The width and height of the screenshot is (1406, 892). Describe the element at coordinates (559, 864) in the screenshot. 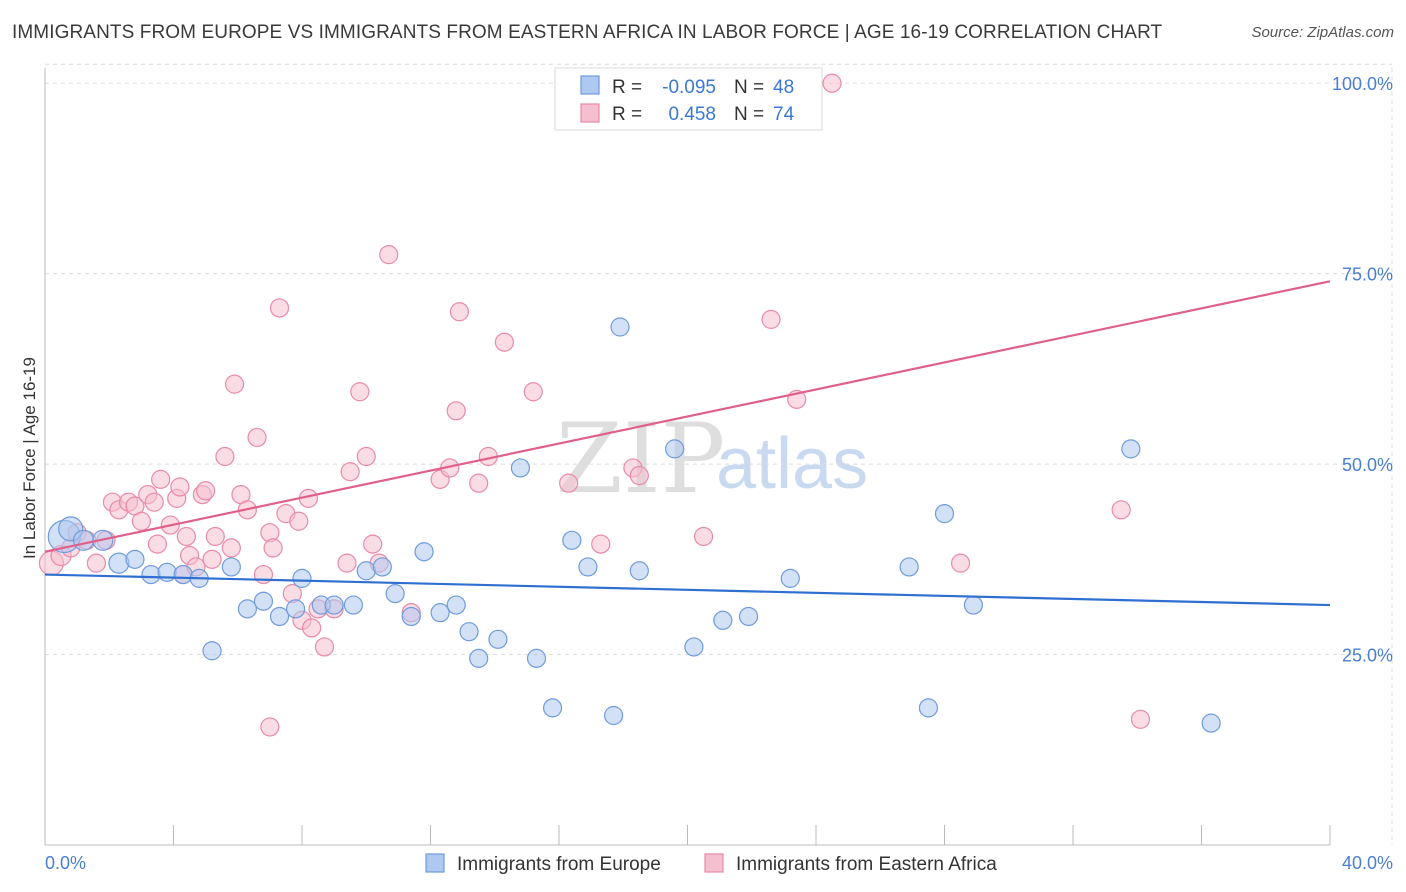

I see `legend-label-europe: Immigrants from Europe` at that location.